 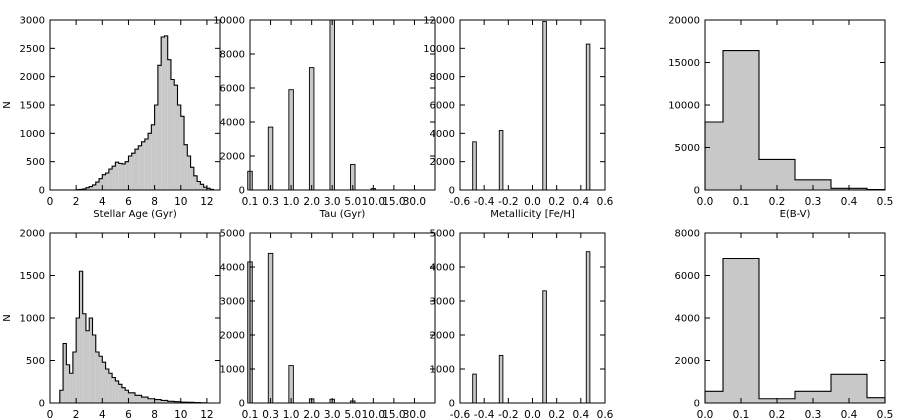 I want to click on x-axis-label: Stellar Age (Gyr), so click(x=135, y=214).